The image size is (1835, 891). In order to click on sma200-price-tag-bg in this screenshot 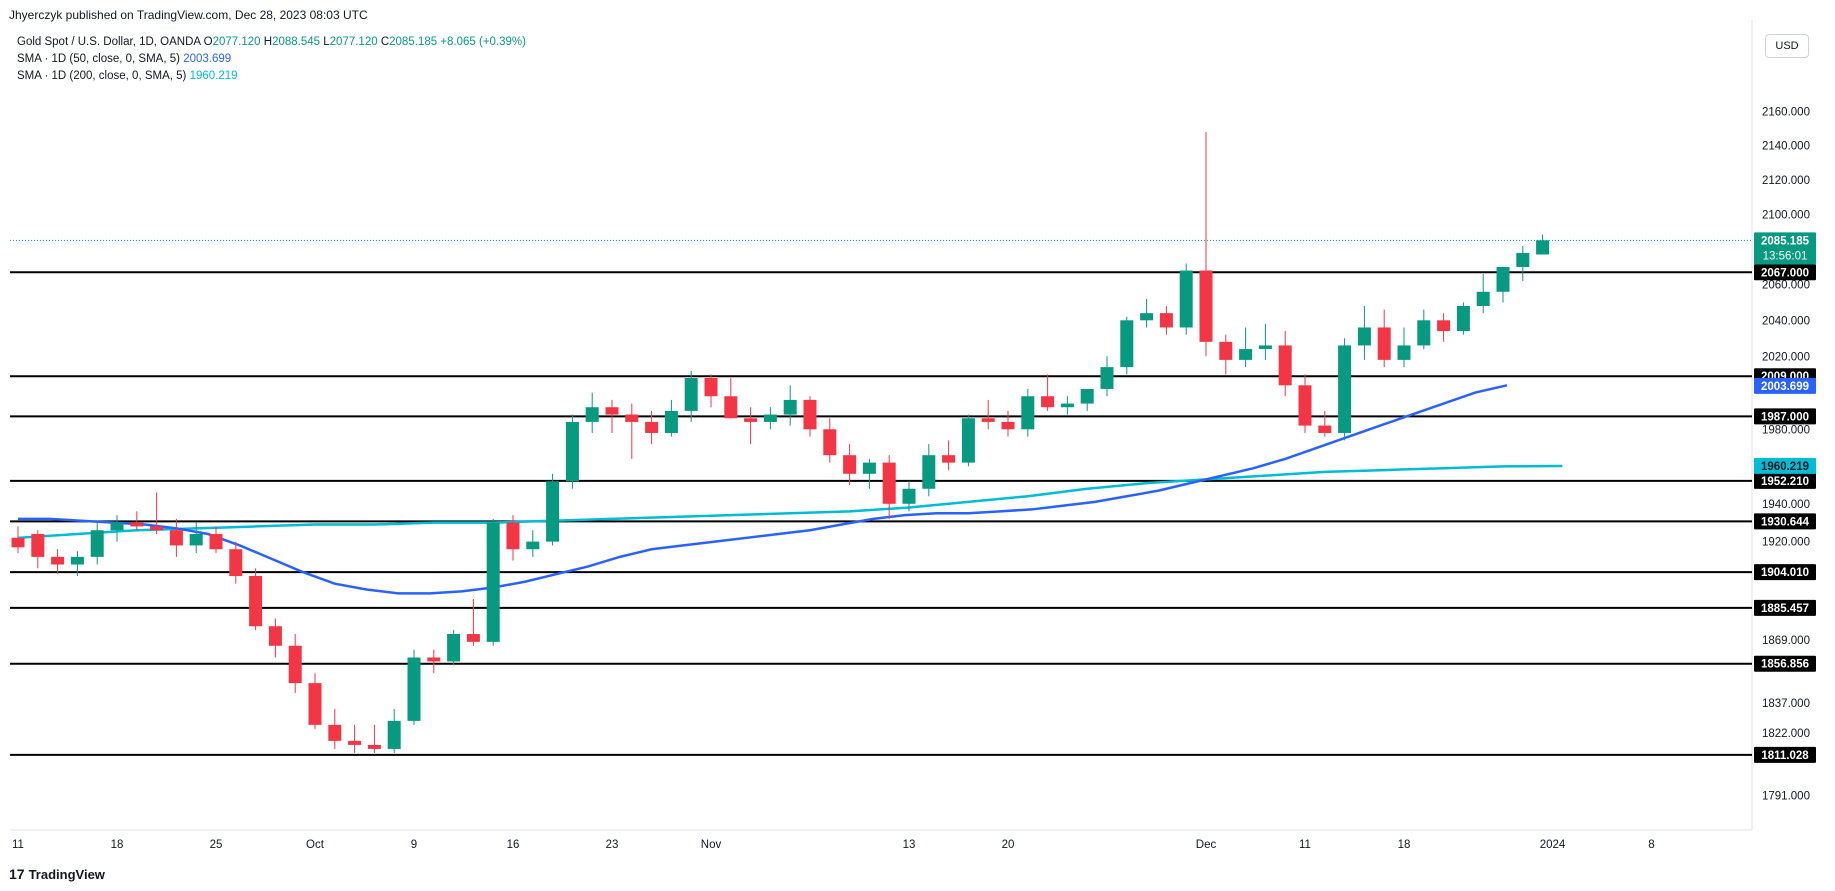, I will do `click(1785, 465)`.